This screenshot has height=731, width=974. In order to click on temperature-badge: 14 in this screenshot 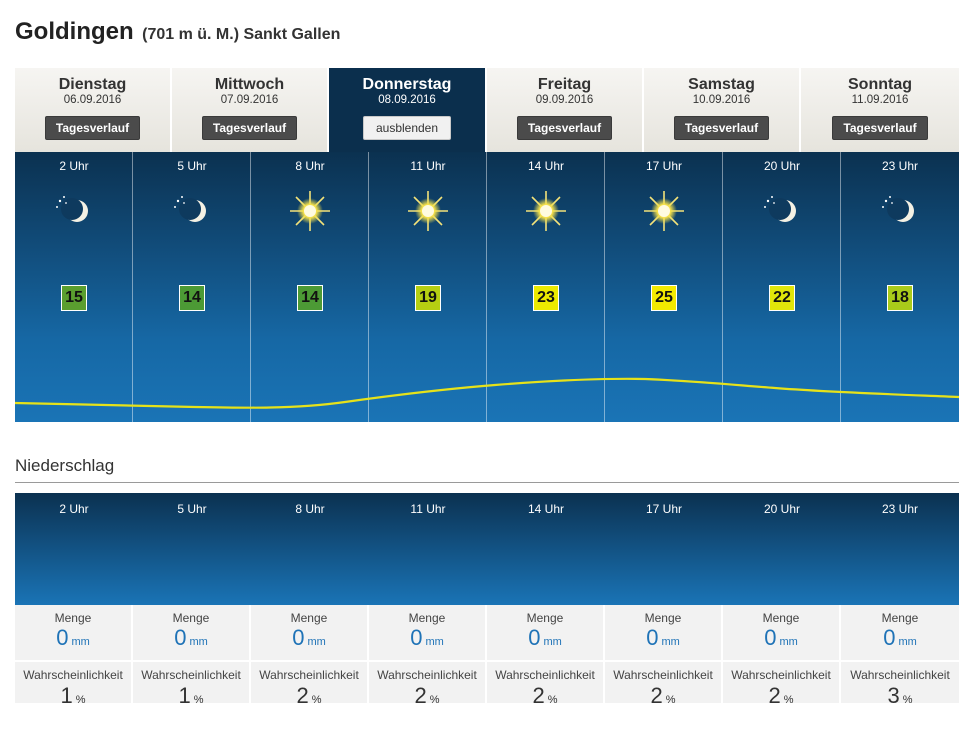, I will do `click(192, 298)`.